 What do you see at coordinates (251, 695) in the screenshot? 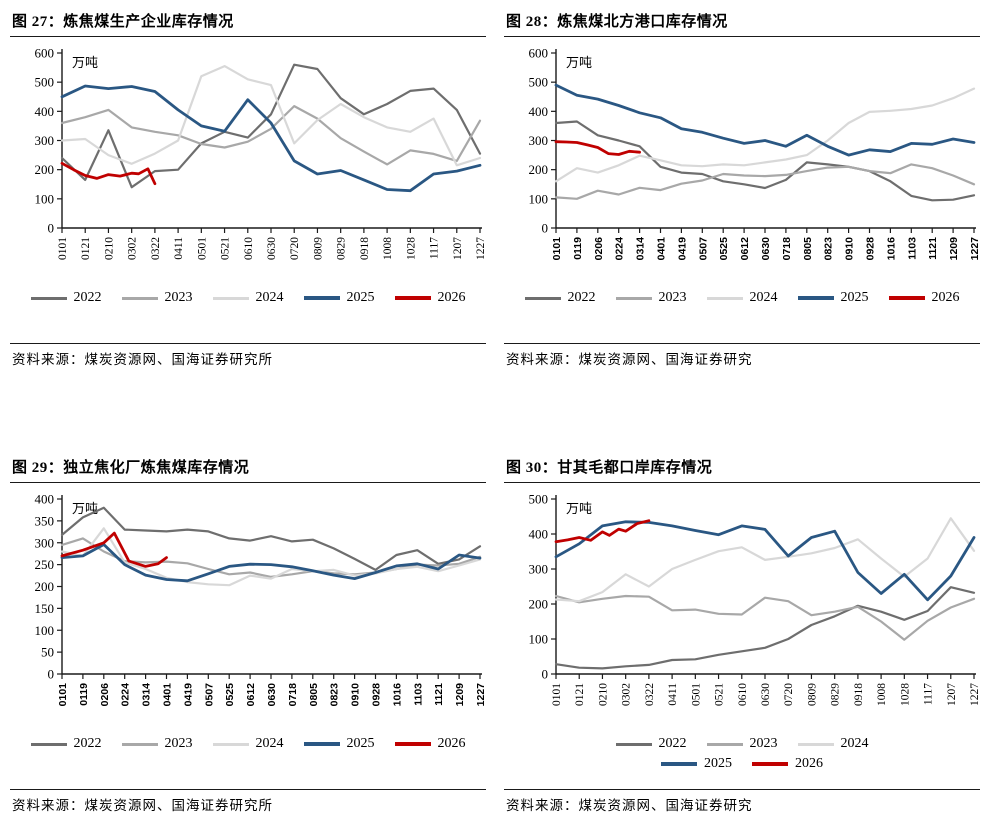
I see `x-tick-label: 0612` at bounding box center [251, 695].